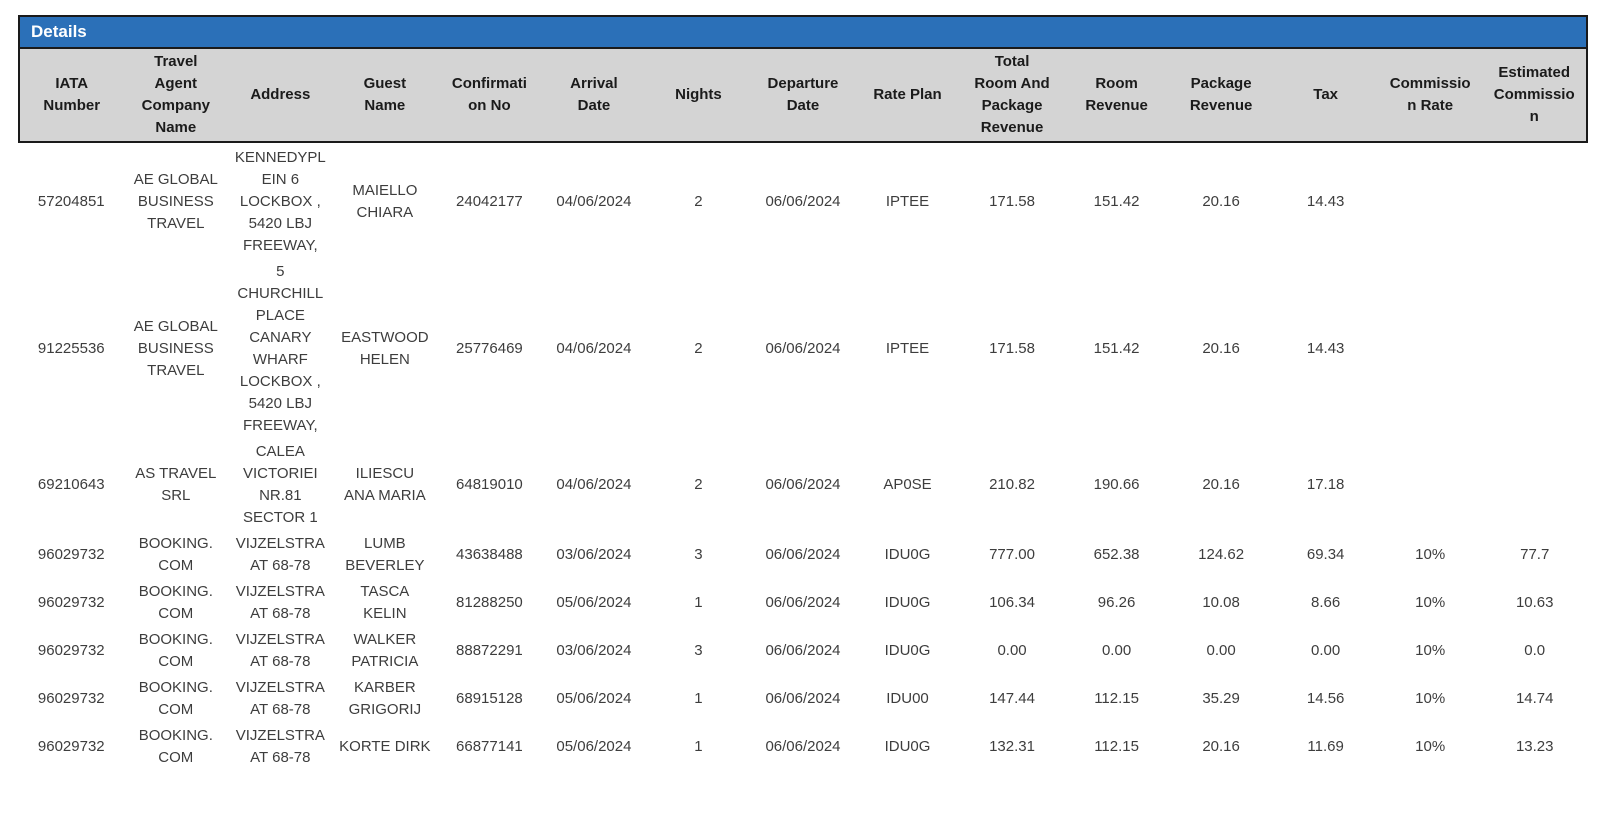  I want to click on cell-confirmation: 88872291, so click(489, 650).